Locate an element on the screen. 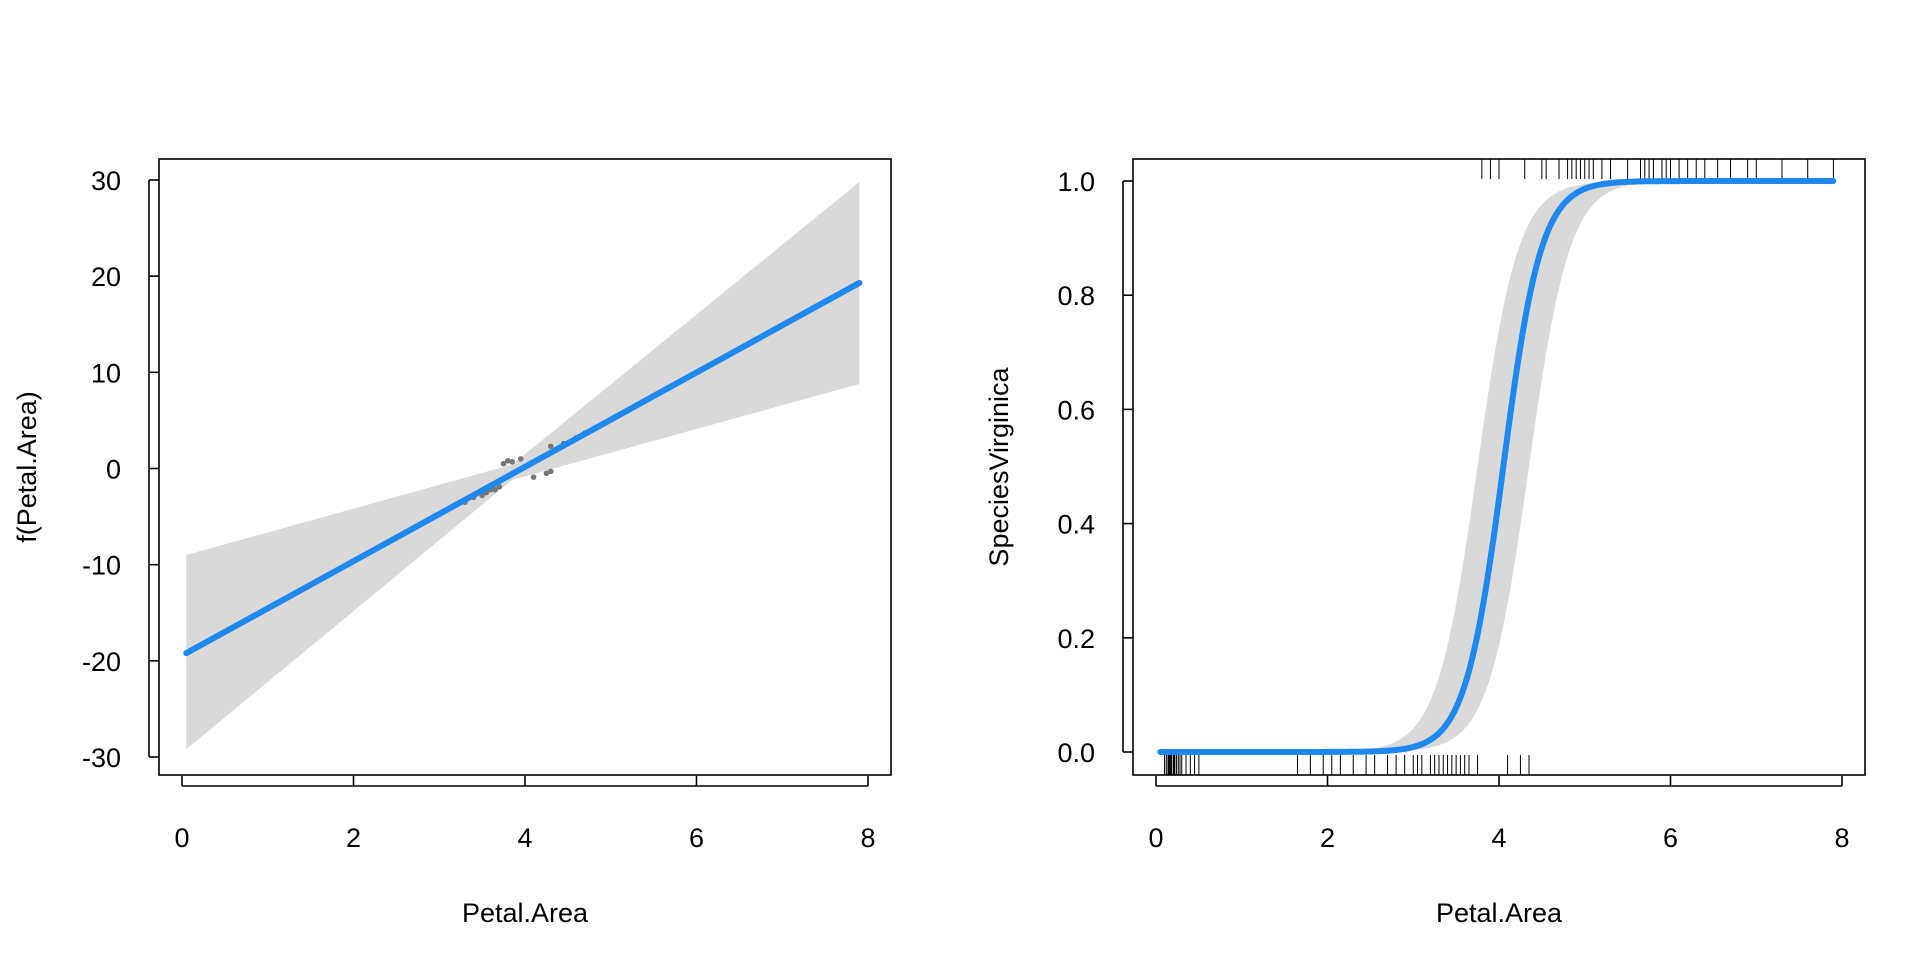 The height and width of the screenshot is (960, 1920). y-tick-label: 1.0 is located at coordinates (1076, 182).